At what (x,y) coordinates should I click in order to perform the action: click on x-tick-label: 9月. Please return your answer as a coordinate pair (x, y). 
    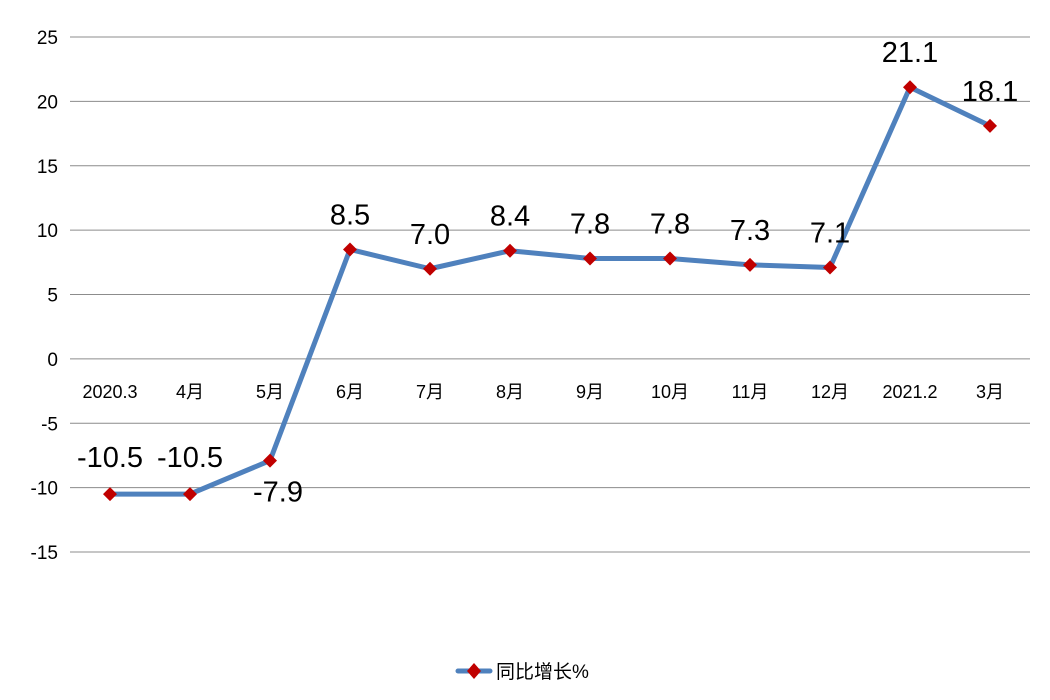
    Looking at the image, I should click on (590, 392).